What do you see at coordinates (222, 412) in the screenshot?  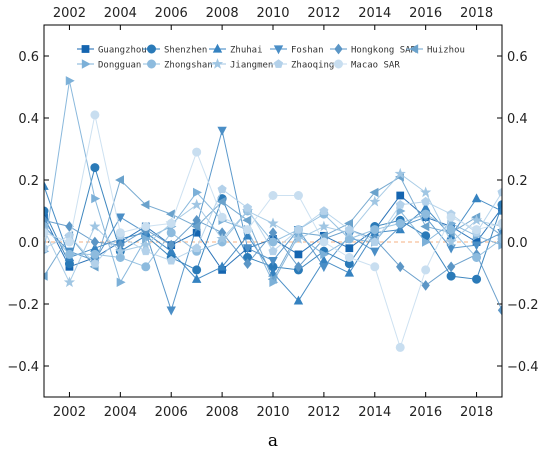 I see `x-tick-label-bottom: 2008` at bounding box center [222, 412].